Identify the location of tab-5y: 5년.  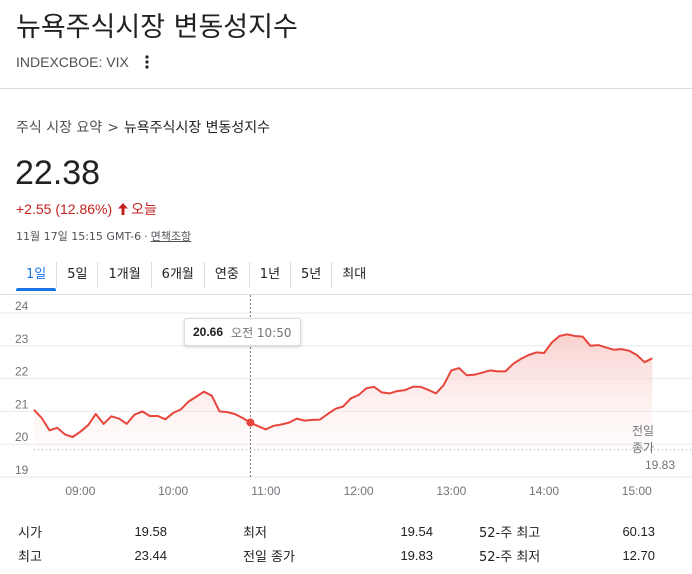
(312, 275).